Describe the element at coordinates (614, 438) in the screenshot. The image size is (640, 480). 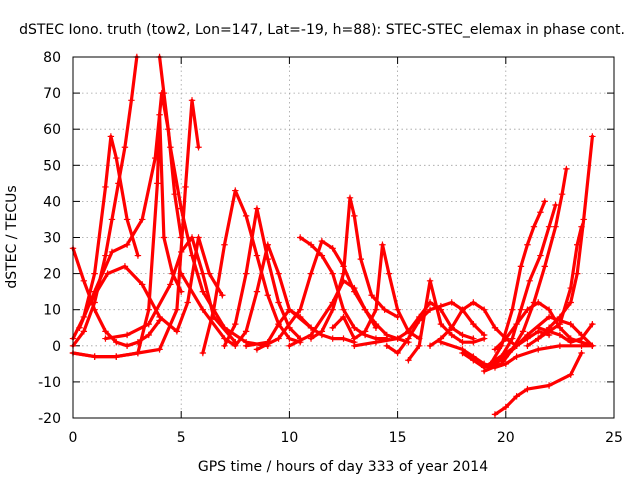
I see `x-tick-label: 25` at that location.